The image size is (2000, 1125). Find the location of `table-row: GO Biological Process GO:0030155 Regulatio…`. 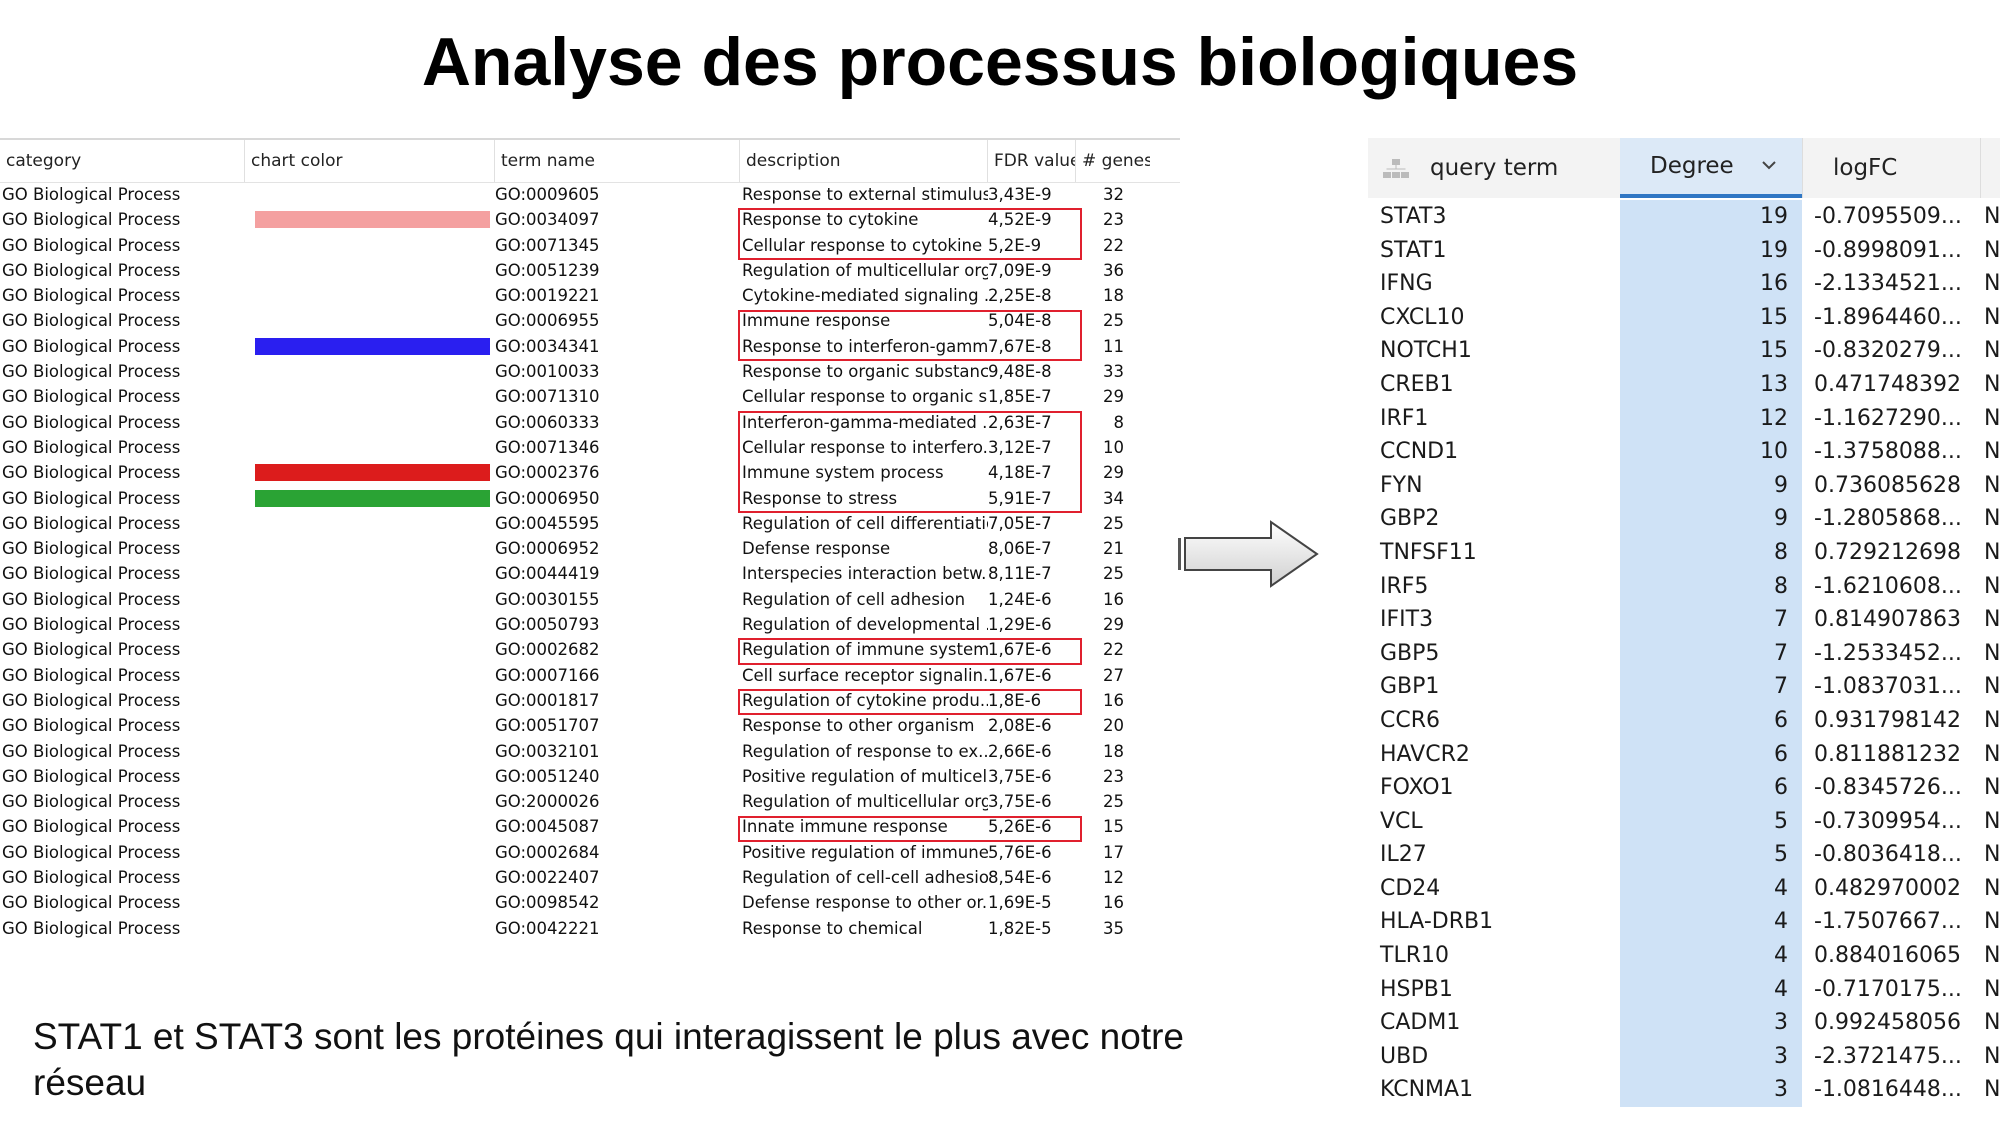

table-row: GO Biological Process GO:0030155 Regulatio… is located at coordinates (590, 599).